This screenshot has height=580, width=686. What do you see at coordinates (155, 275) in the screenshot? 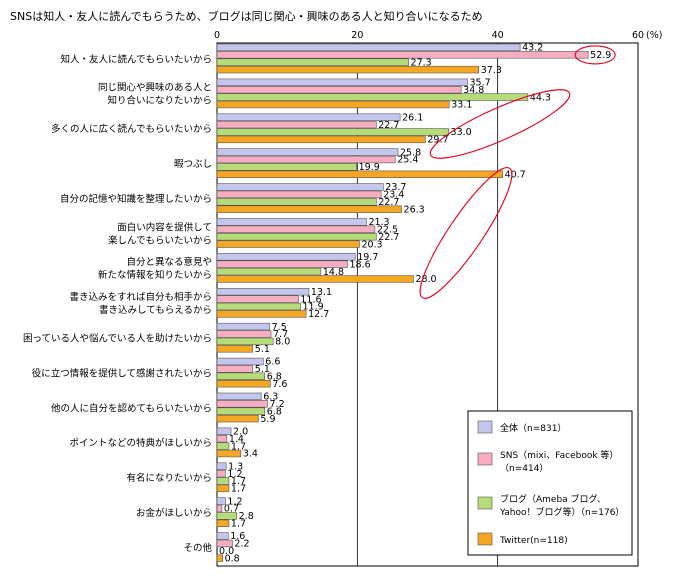
I see `category-label: 新たな情報を知りたいから` at bounding box center [155, 275].